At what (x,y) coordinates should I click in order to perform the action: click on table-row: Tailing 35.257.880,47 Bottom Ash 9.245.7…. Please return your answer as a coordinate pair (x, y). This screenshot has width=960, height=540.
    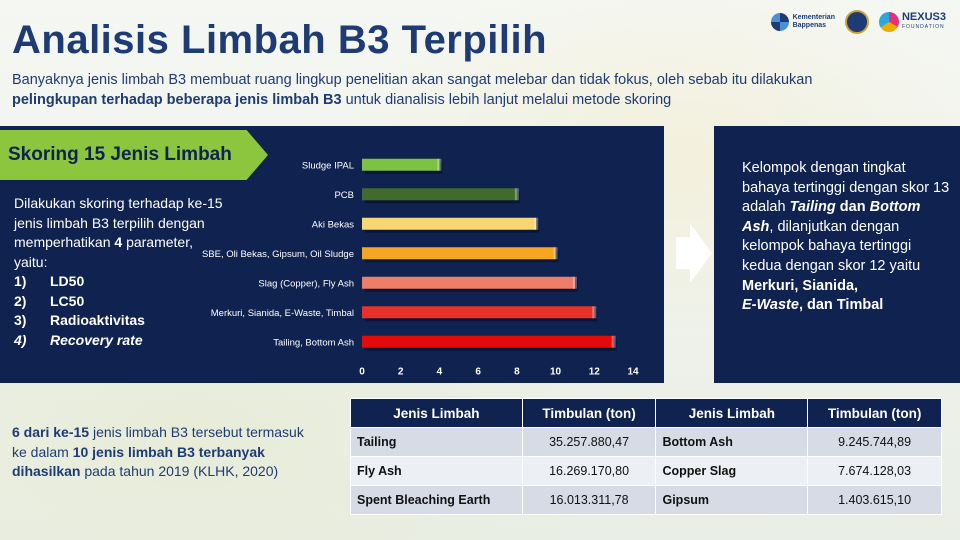
    Looking at the image, I should click on (646, 442).